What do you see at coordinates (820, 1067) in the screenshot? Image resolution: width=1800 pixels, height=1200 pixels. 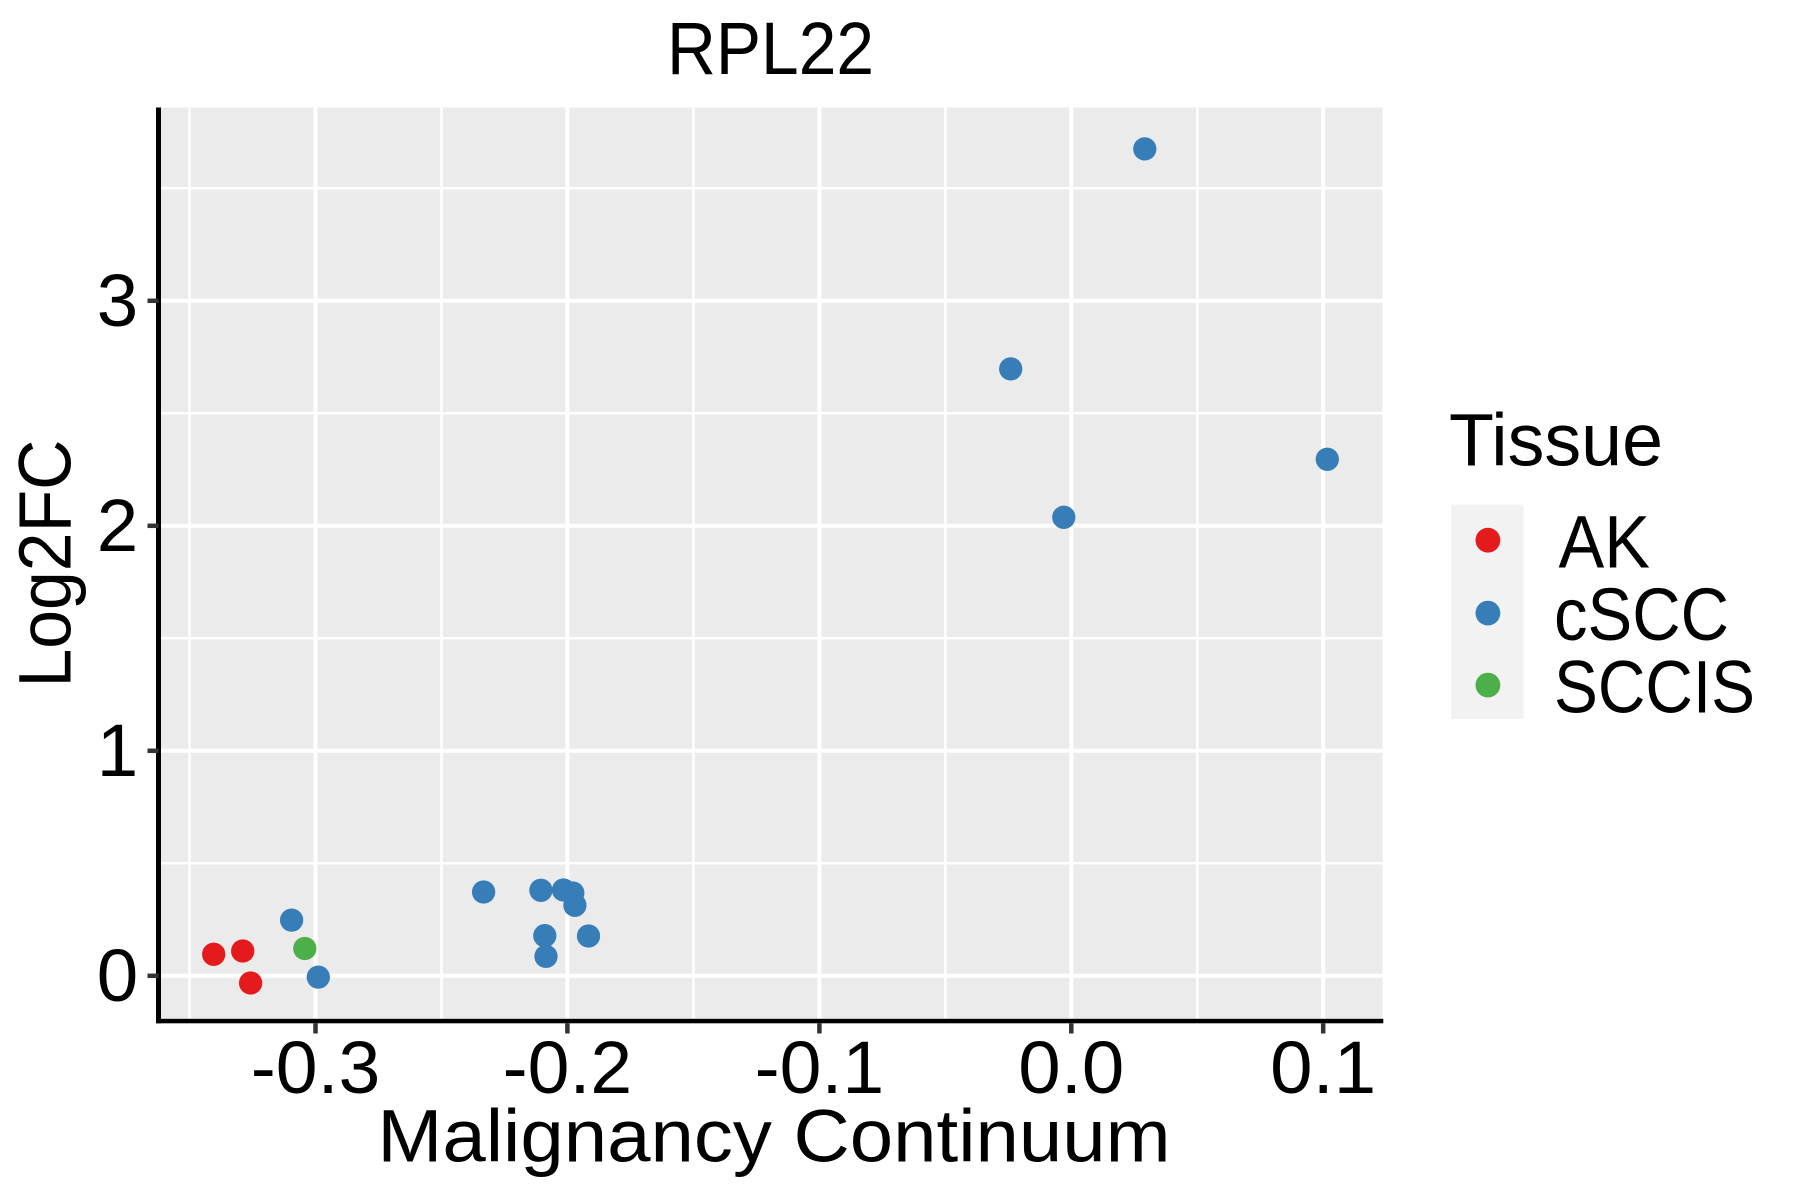 I see `svg-text: -0.1` at bounding box center [820, 1067].